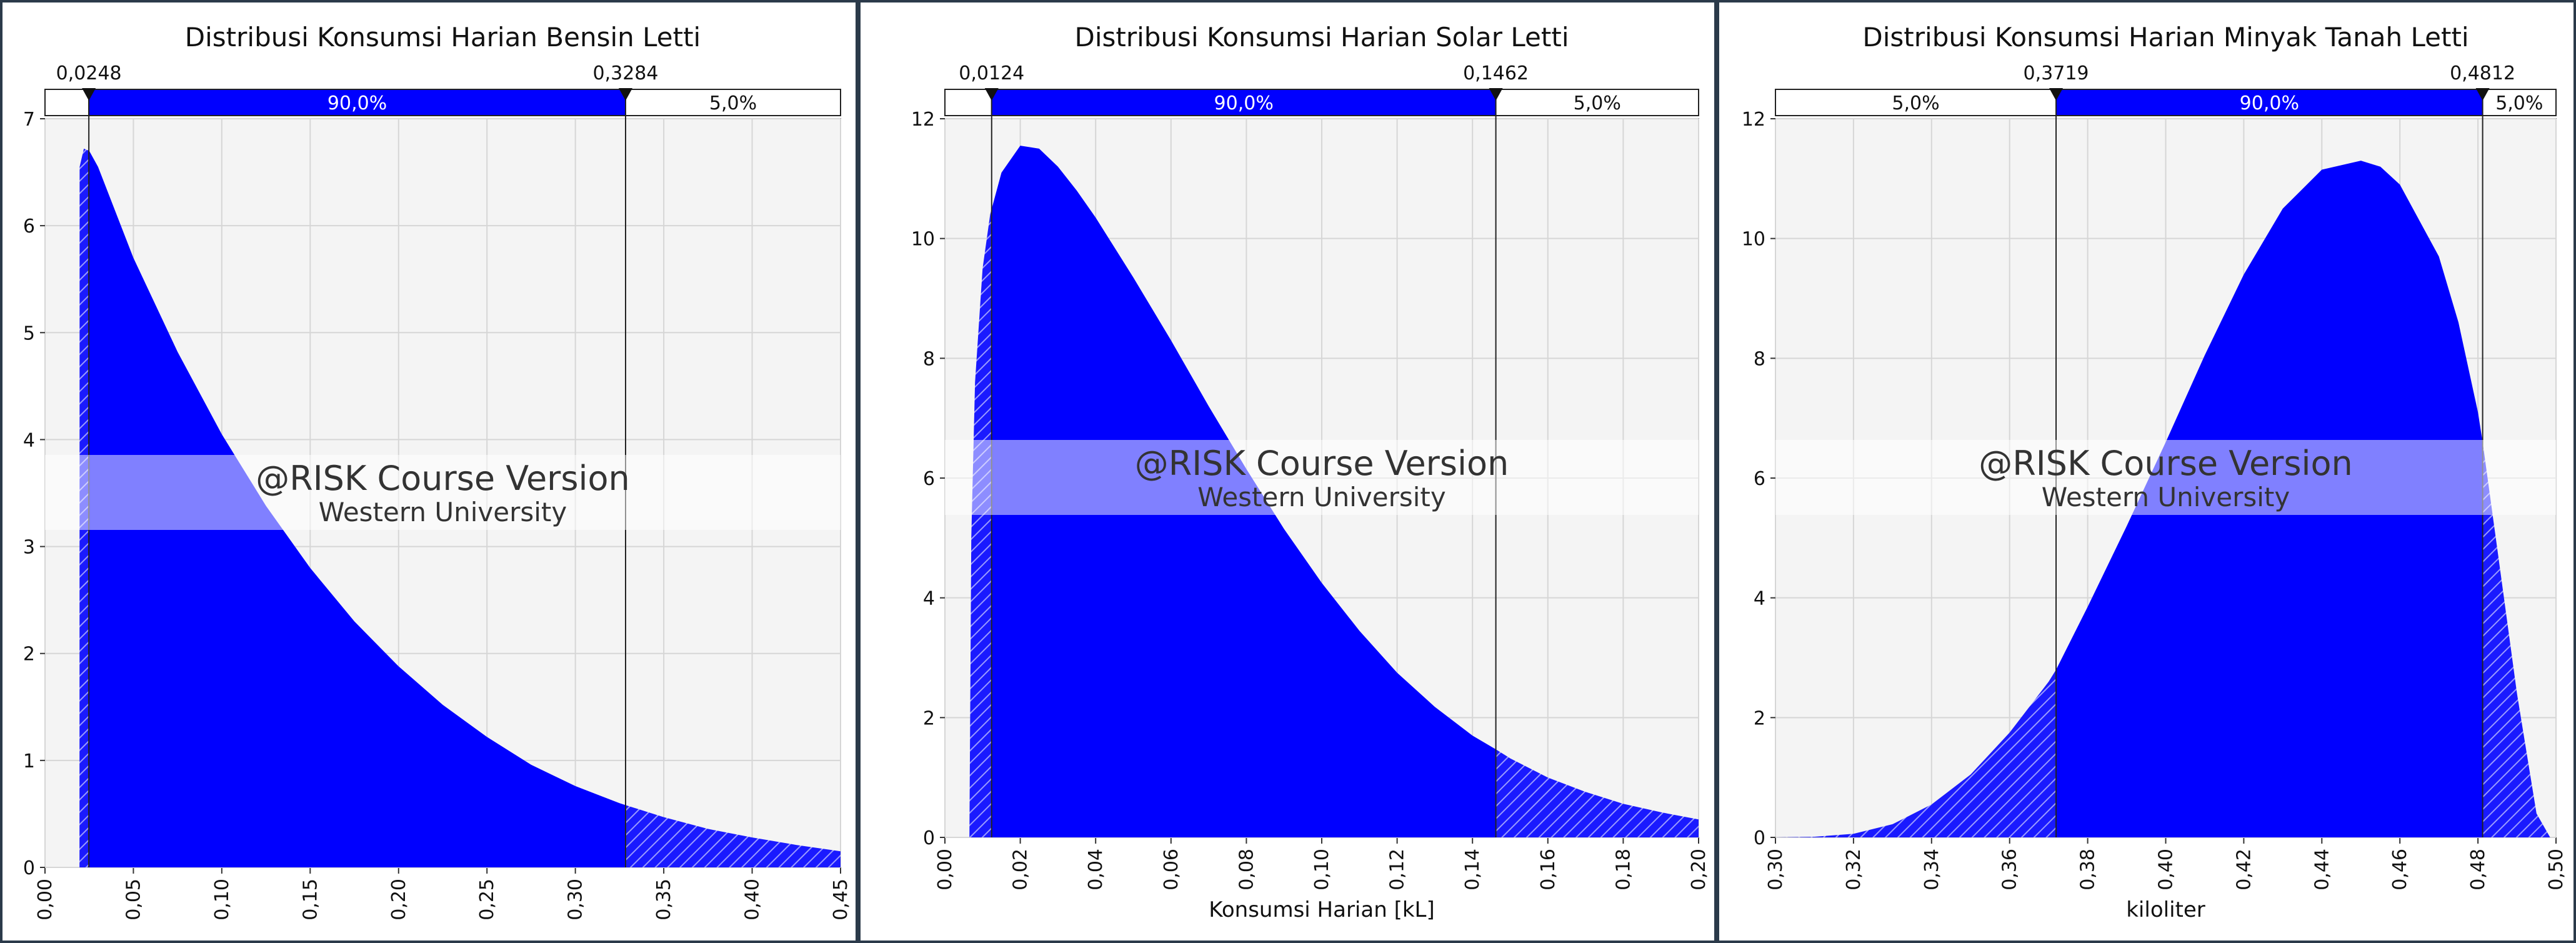 Image resolution: width=2576 pixels, height=943 pixels. I want to click on x-tick-label: 0,50, so click(2556, 870).